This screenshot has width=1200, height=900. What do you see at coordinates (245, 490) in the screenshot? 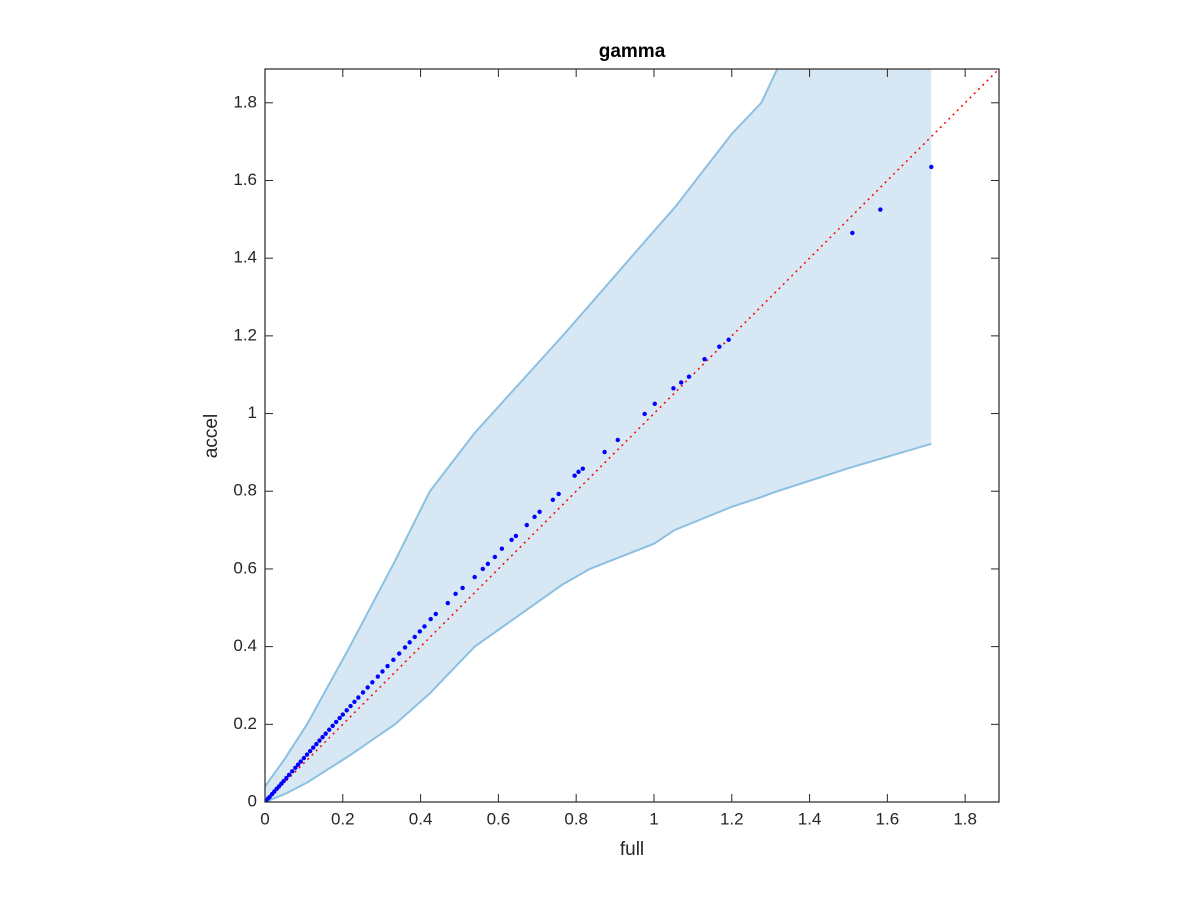
I see `y-tick-label: 0.8` at bounding box center [245, 490].